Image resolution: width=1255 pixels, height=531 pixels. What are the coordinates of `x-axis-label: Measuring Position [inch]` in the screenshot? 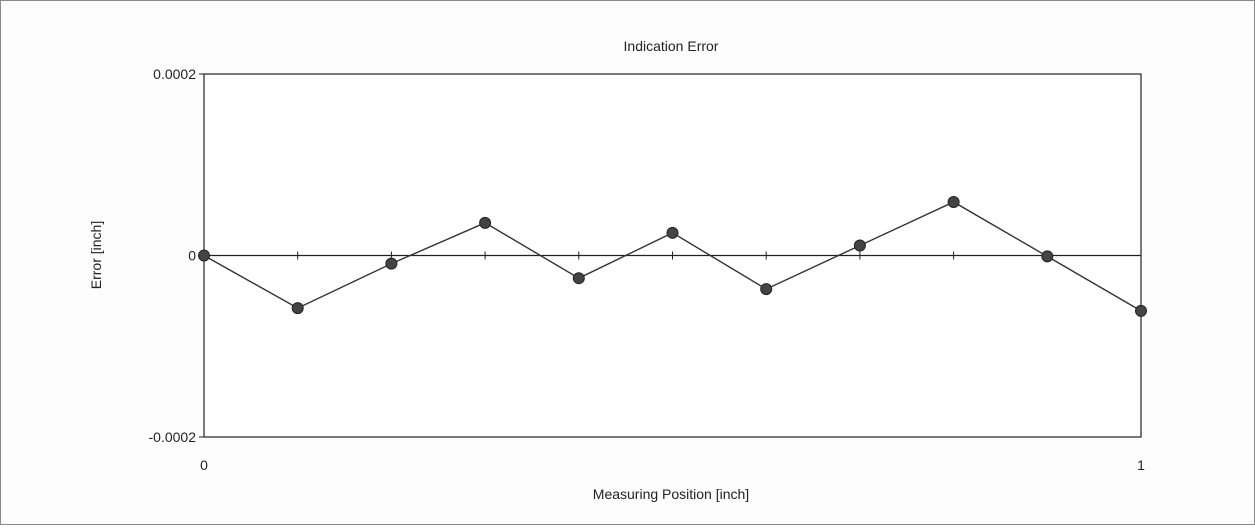 It's located at (671, 494).